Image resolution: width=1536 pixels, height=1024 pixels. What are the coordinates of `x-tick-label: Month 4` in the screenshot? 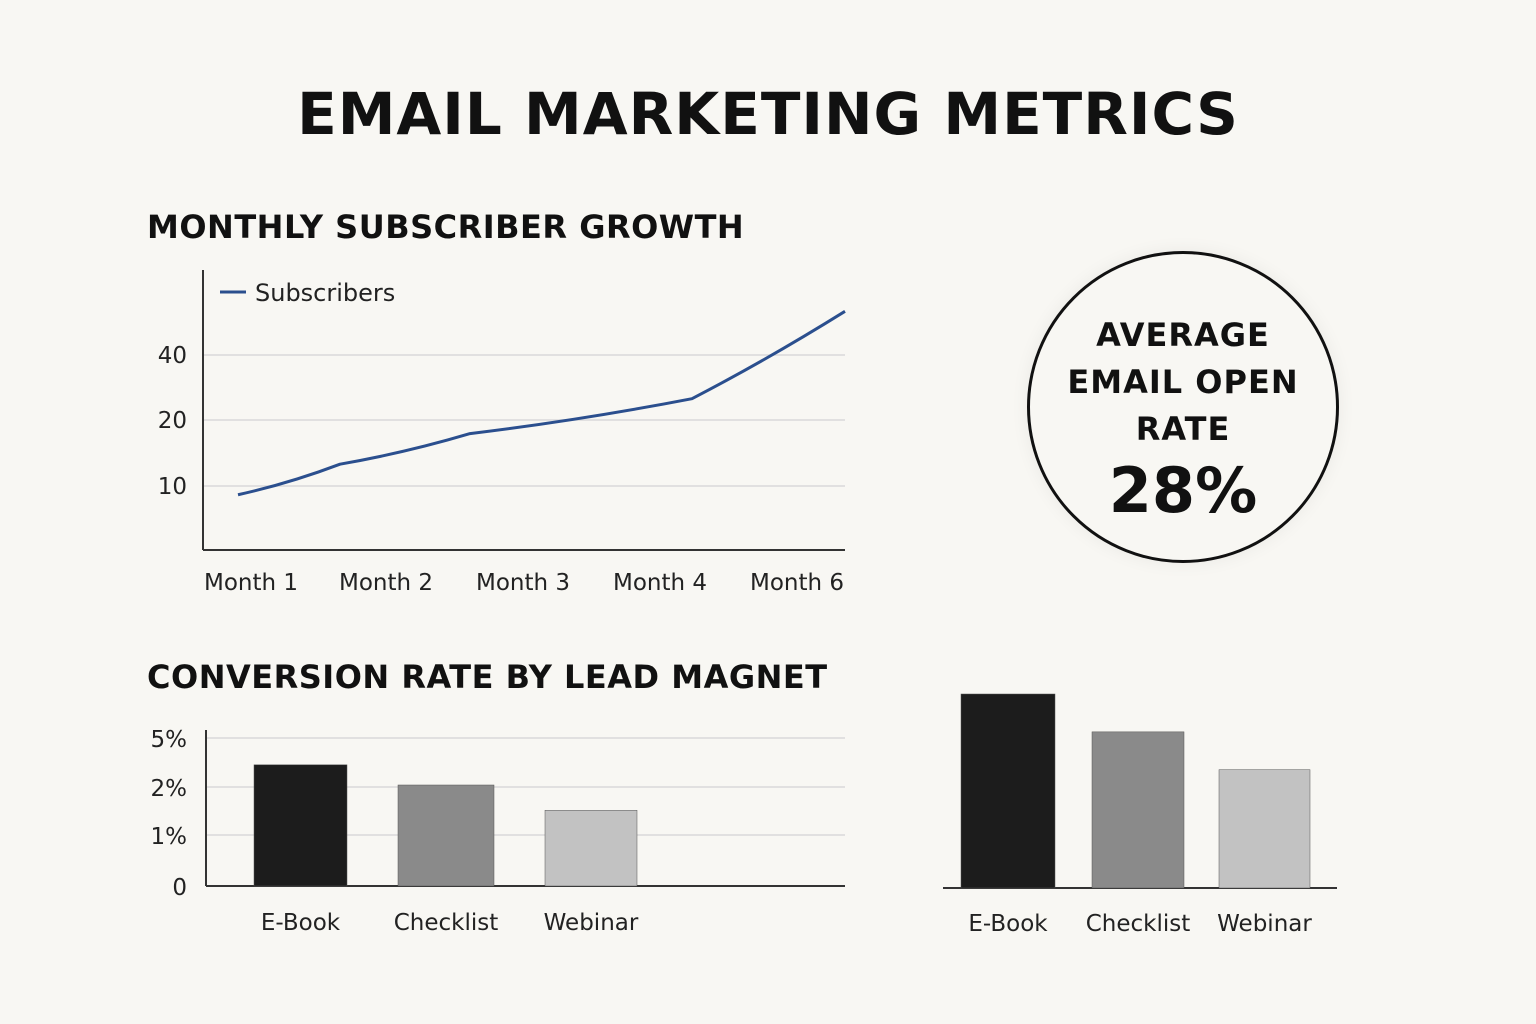 It's located at (660, 583).